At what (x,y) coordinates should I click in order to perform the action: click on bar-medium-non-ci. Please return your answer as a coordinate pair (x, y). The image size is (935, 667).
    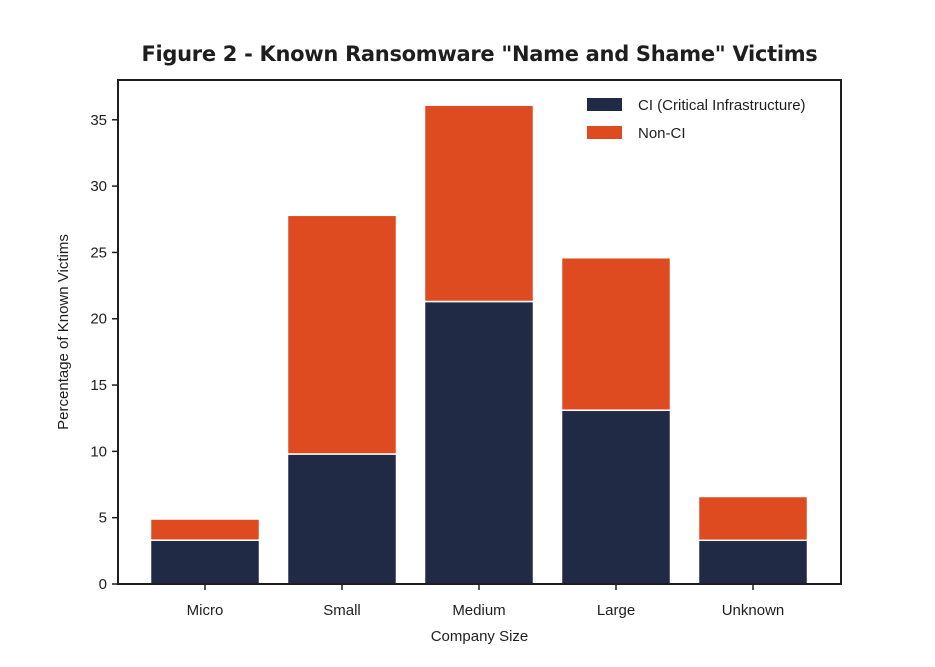
    Looking at the image, I should click on (479, 203).